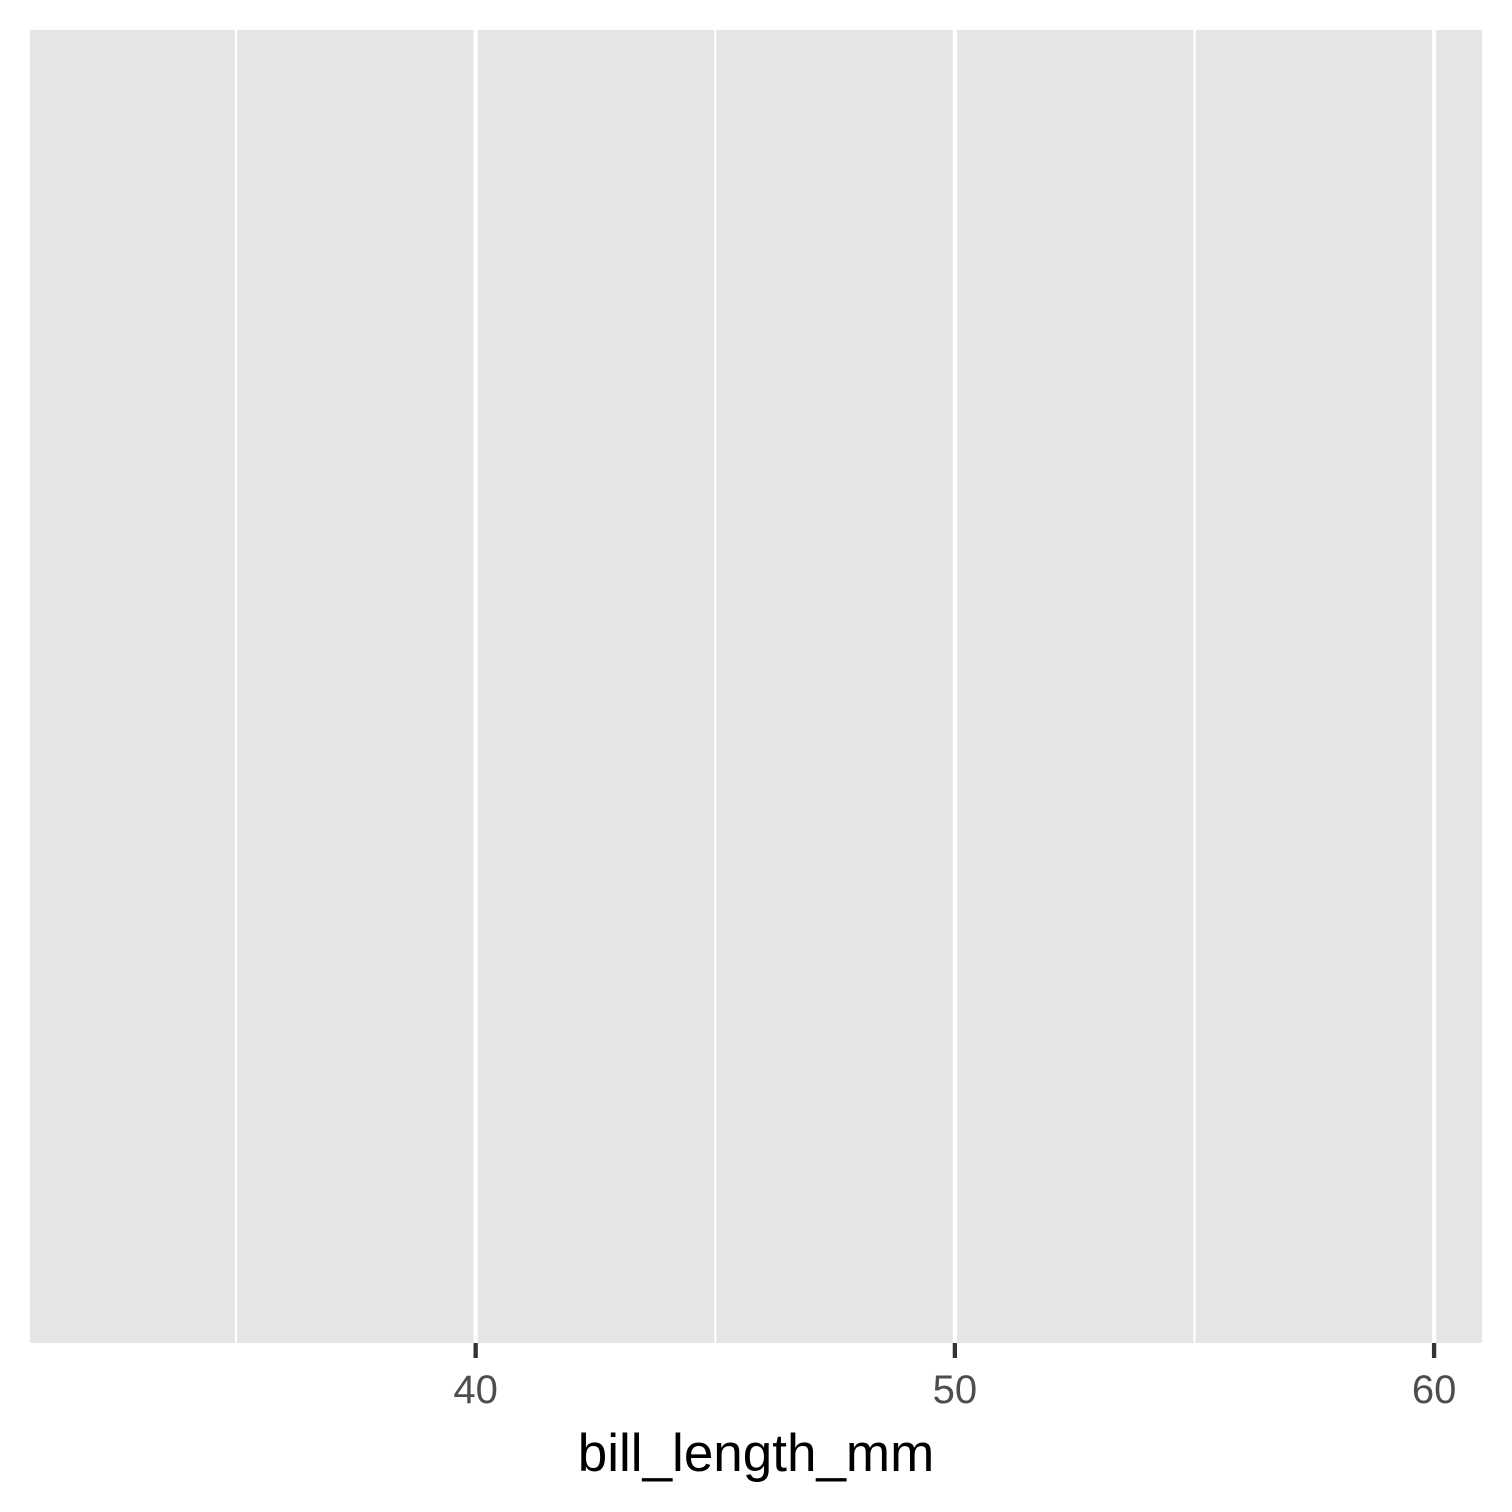  I want to click on x-axis-ticks, so click(955, 1350).